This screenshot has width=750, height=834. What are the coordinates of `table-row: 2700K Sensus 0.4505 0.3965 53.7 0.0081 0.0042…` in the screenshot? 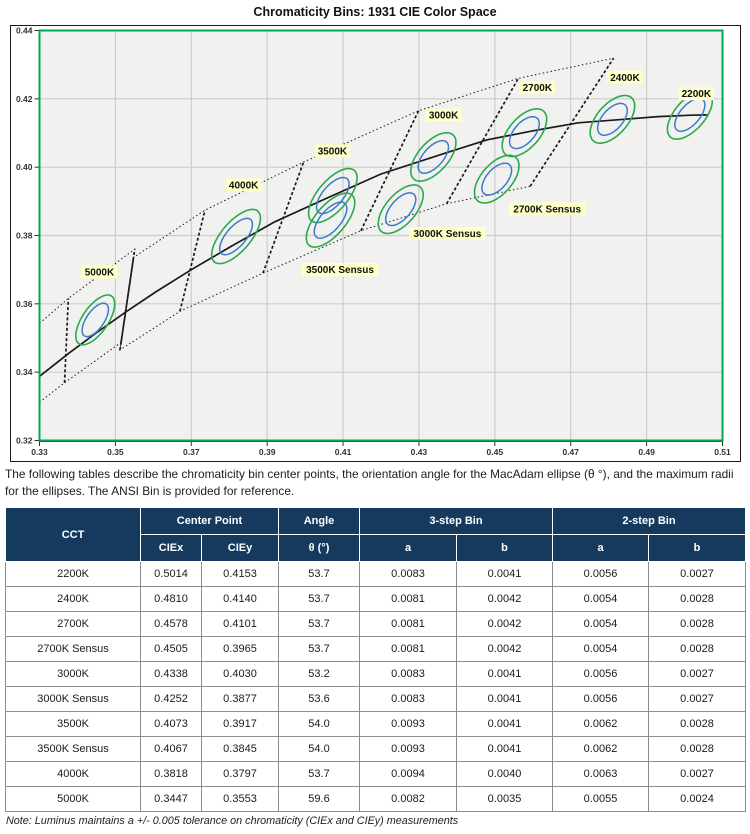 It's located at (375, 649).